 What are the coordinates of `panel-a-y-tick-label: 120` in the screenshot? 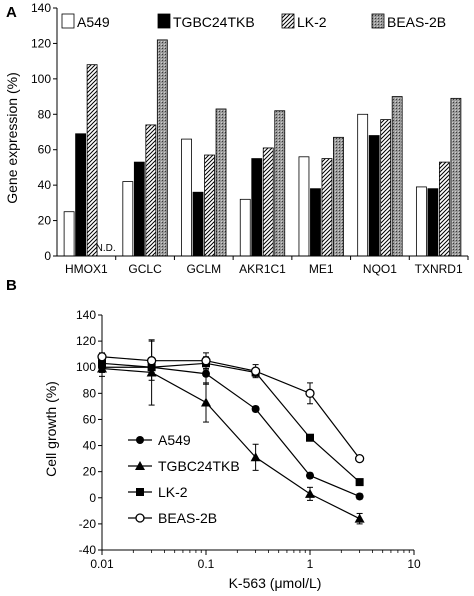 It's located at (41, 43).